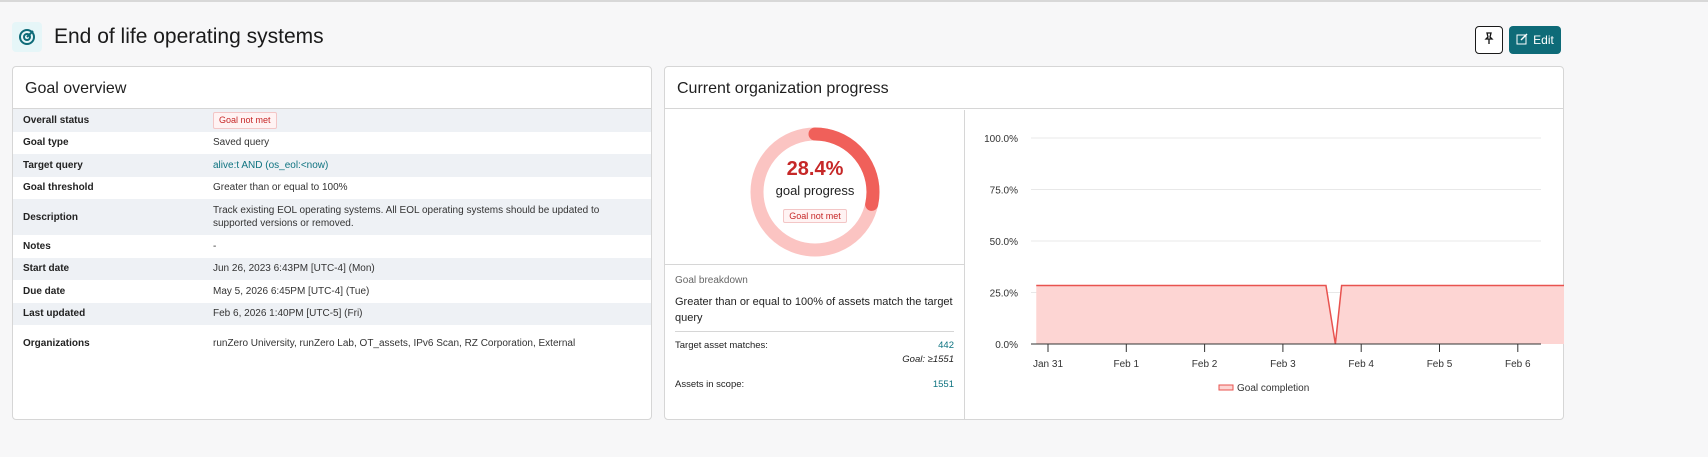 The width and height of the screenshot is (1708, 457). What do you see at coordinates (280, 188) in the screenshot?
I see `row-value: Greater than or equal to 100%` at bounding box center [280, 188].